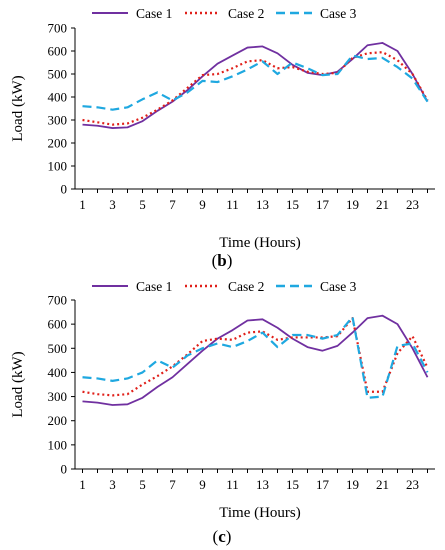 Image resolution: width=445 pixels, height=550 pixels. I want to click on caption-letter: c, so click(222, 536).